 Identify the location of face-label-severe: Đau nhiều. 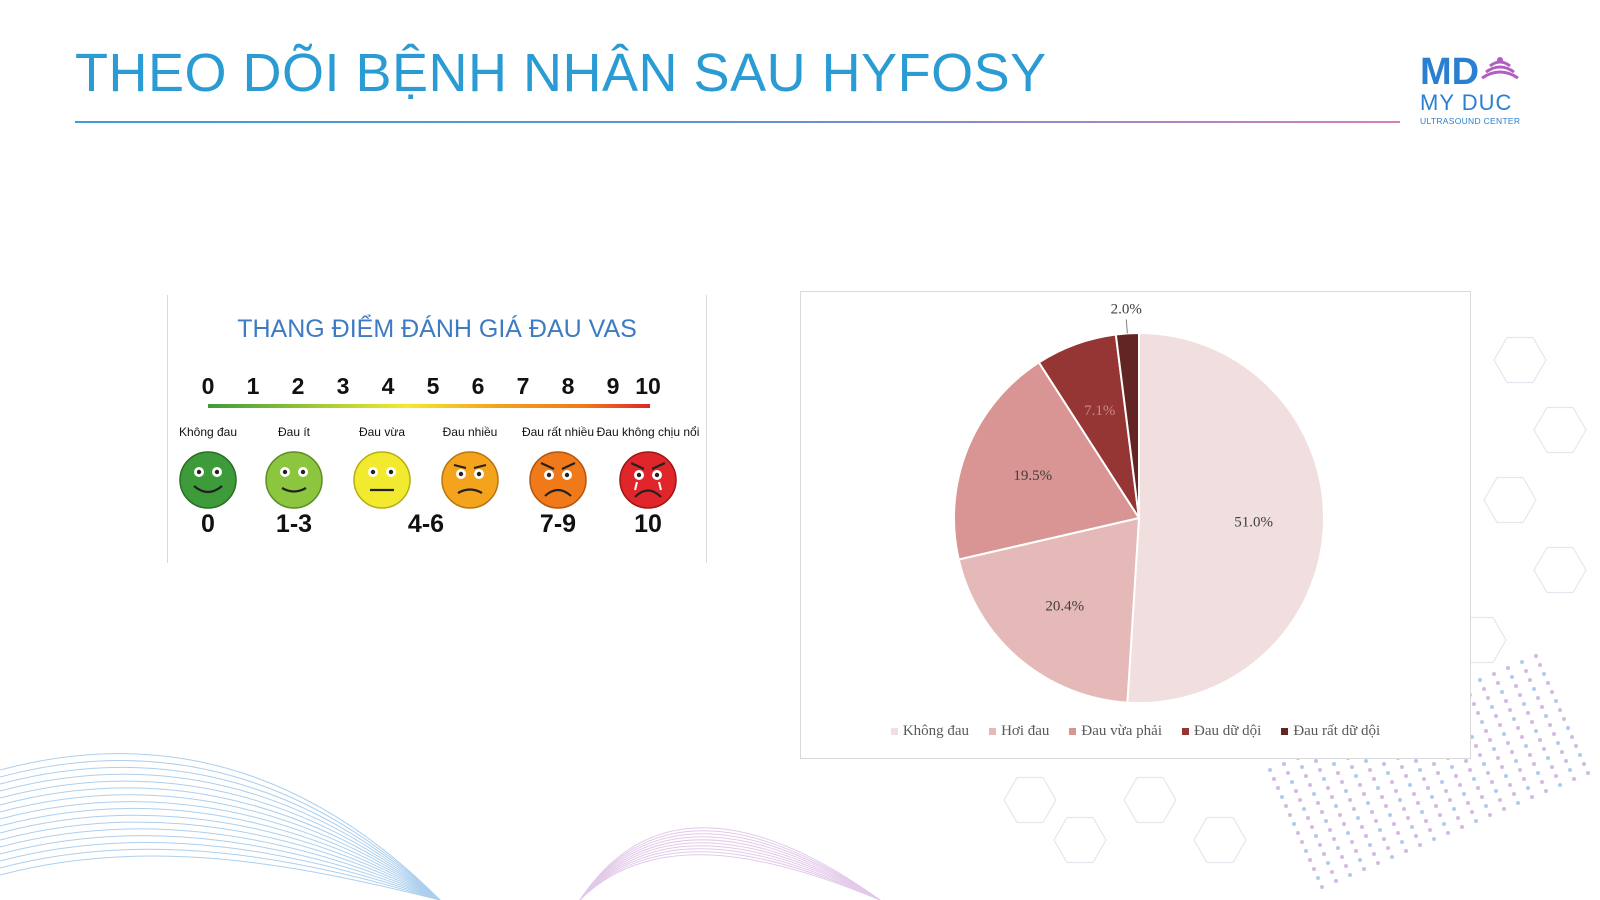
(470, 432).